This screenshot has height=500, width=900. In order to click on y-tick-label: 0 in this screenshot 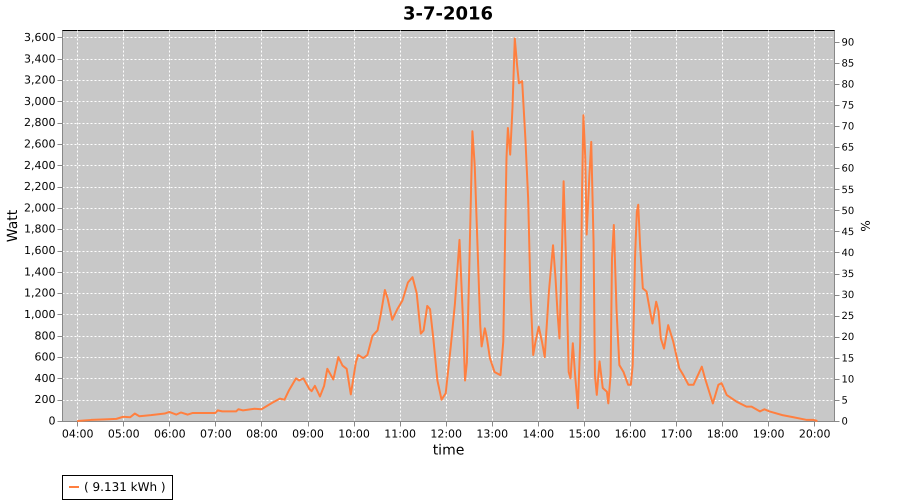, I will do `click(52, 421)`.